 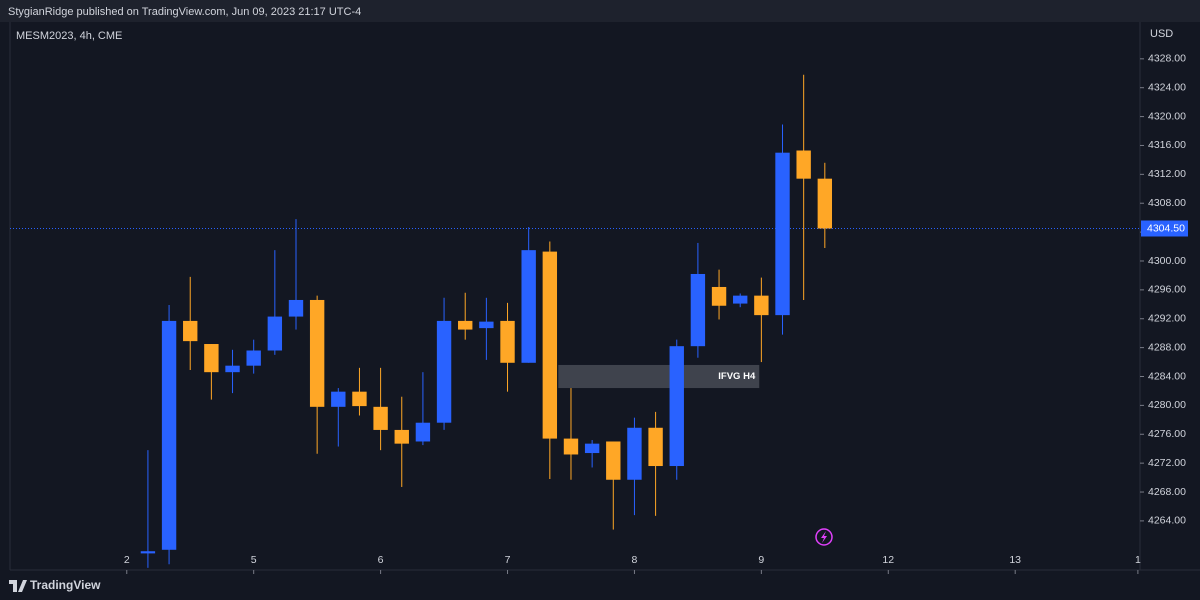 I want to click on y-tick-label: 4268.00, so click(x=1167, y=492).